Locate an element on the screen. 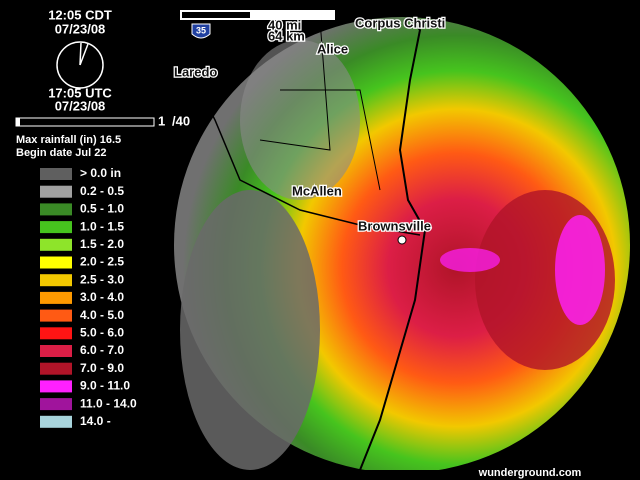 This screenshot has height=480, width=640. legend-label: 2.5 - 3.0 is located at coordinates (102, 279).